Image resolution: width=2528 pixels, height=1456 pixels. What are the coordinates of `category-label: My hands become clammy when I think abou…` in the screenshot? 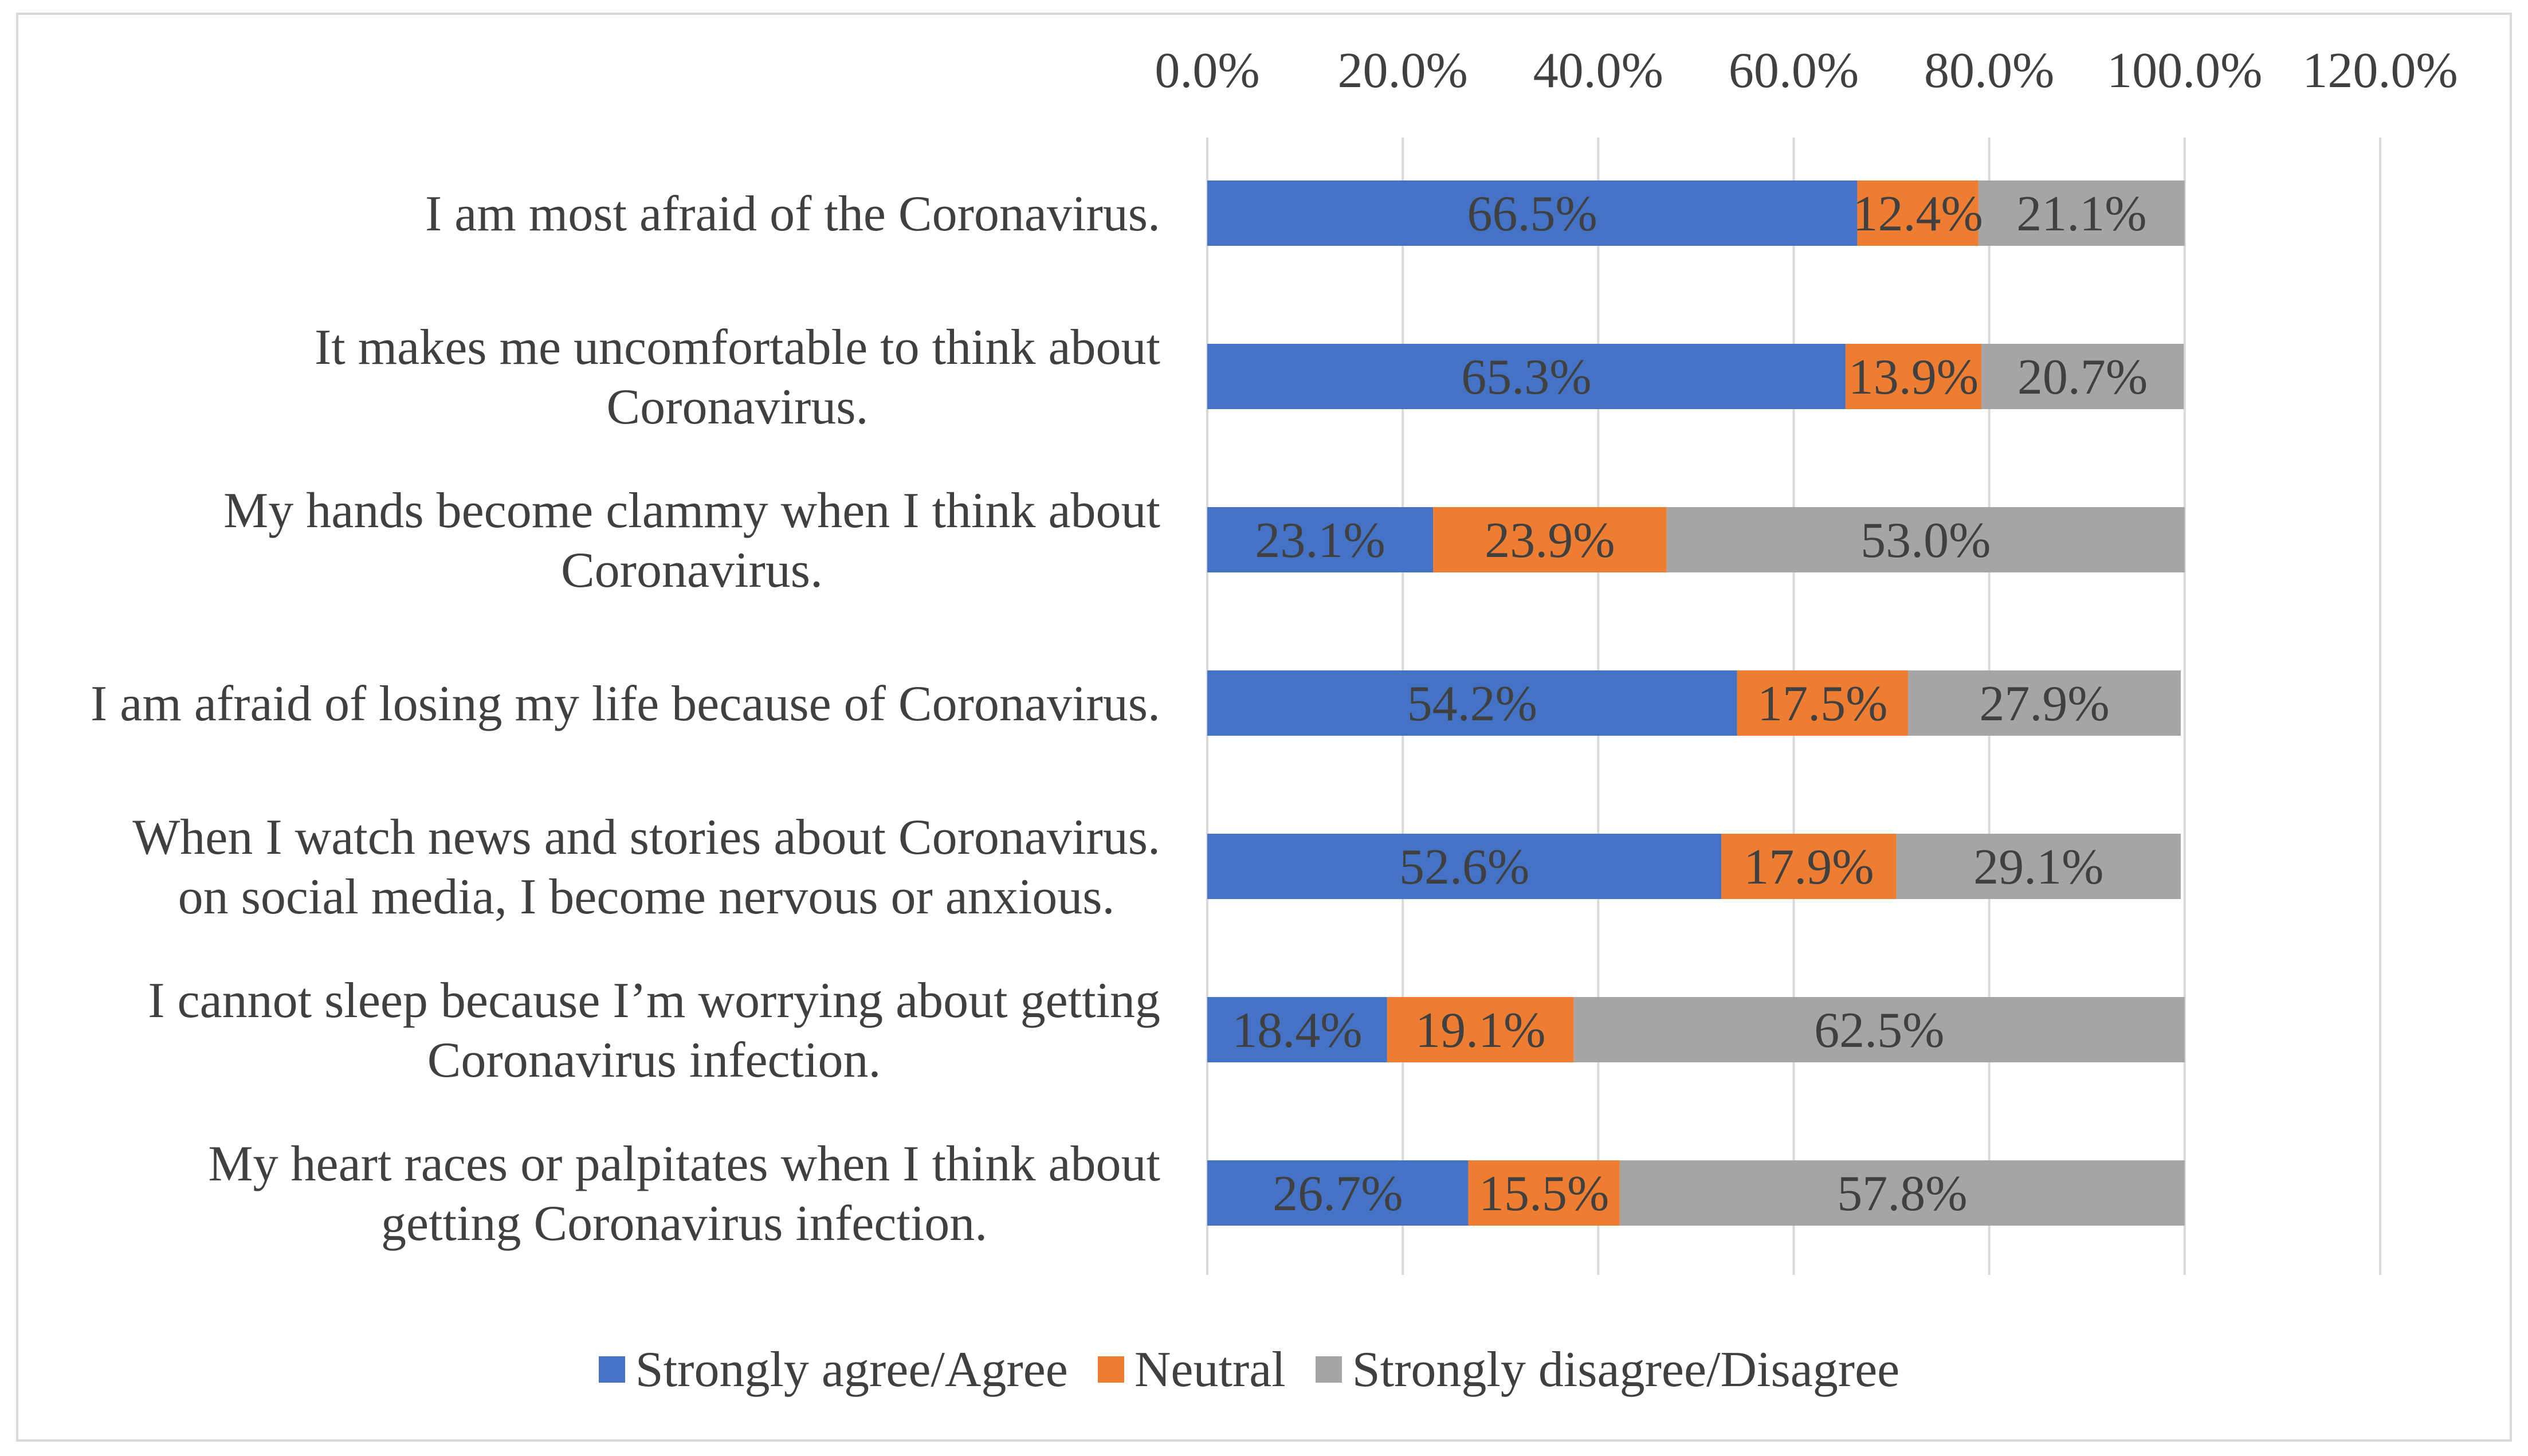 It's located at (691, 511).